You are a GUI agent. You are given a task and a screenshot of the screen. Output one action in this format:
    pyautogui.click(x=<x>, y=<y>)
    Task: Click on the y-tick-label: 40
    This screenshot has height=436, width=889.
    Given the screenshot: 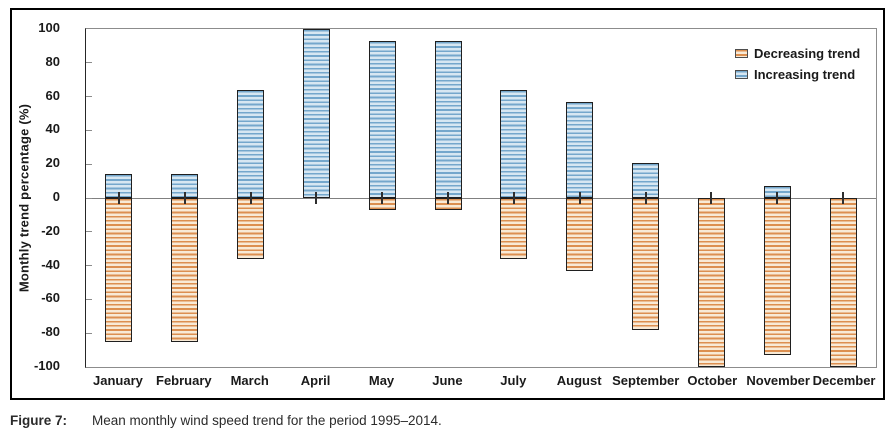 What is the action you would take?
    pyautogui.click(x=52, y=129)
    